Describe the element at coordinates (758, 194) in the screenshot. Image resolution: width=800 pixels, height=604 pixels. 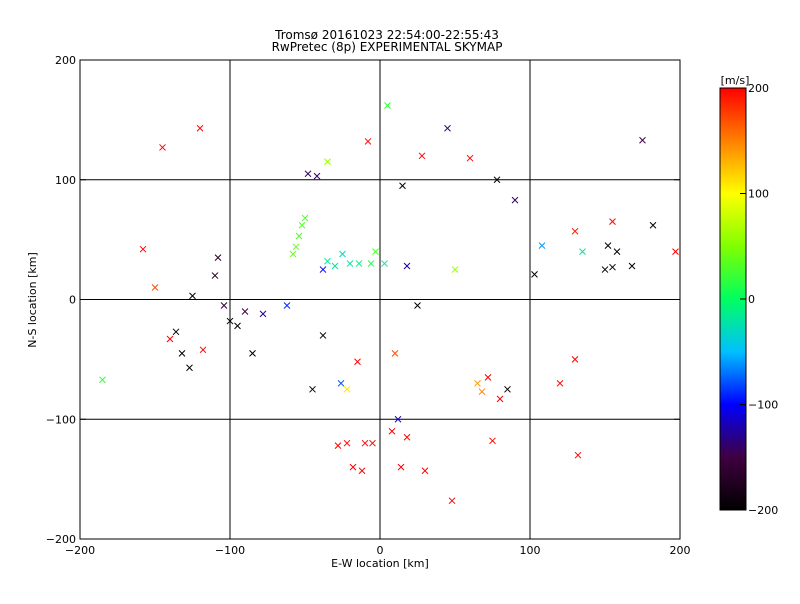
I see `colorbar-tick-label: 100` at that location.